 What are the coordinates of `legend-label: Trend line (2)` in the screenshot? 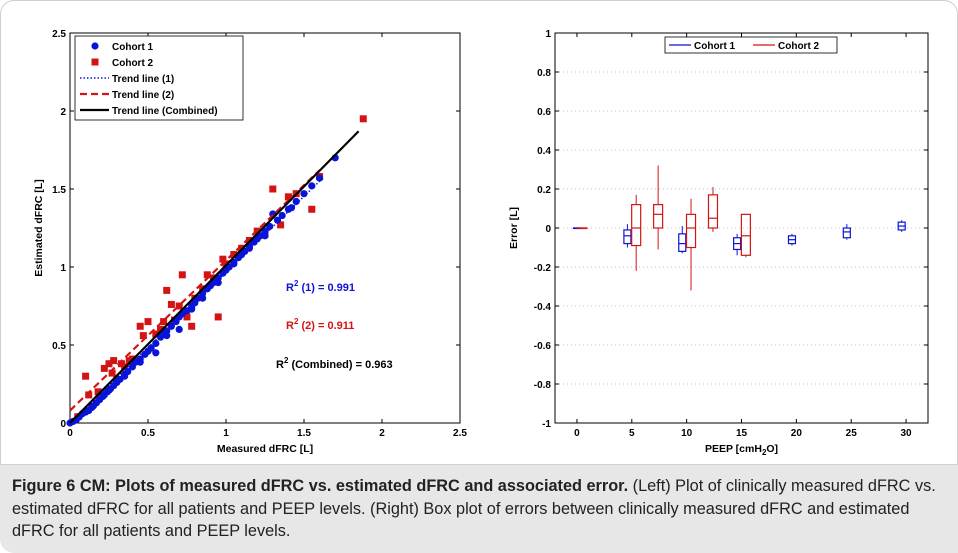 It's located at (143, 95).